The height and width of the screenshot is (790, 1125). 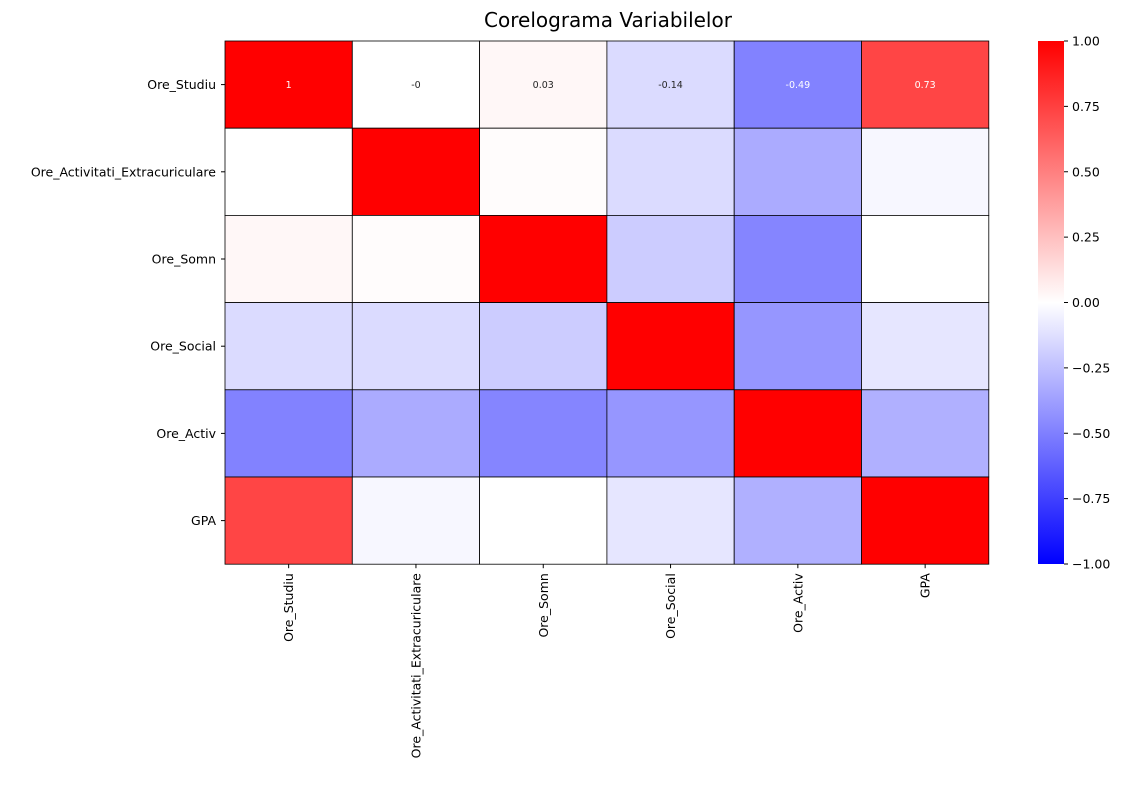 What do you see at coordinates (1051, 302) in the screenshot?
I see `colorbar` at bounding box center [1051, 302].